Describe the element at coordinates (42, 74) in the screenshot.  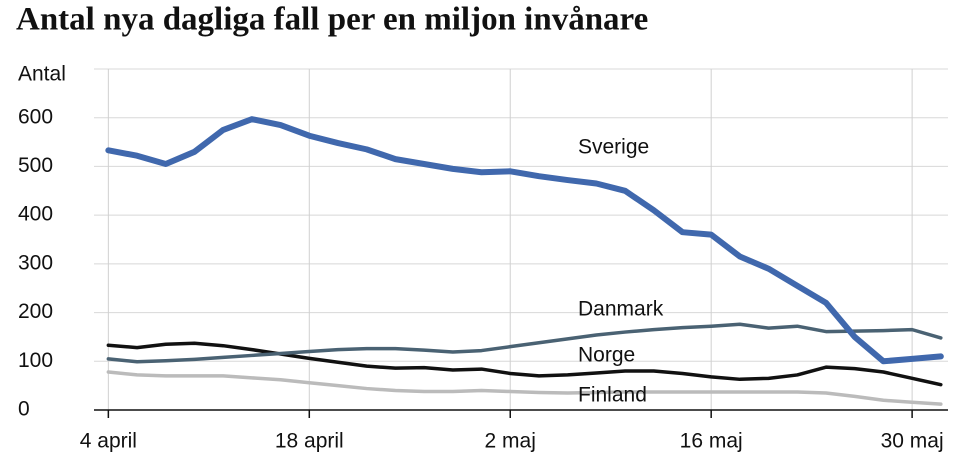
I see `y-axis-label: Antal` at that location.